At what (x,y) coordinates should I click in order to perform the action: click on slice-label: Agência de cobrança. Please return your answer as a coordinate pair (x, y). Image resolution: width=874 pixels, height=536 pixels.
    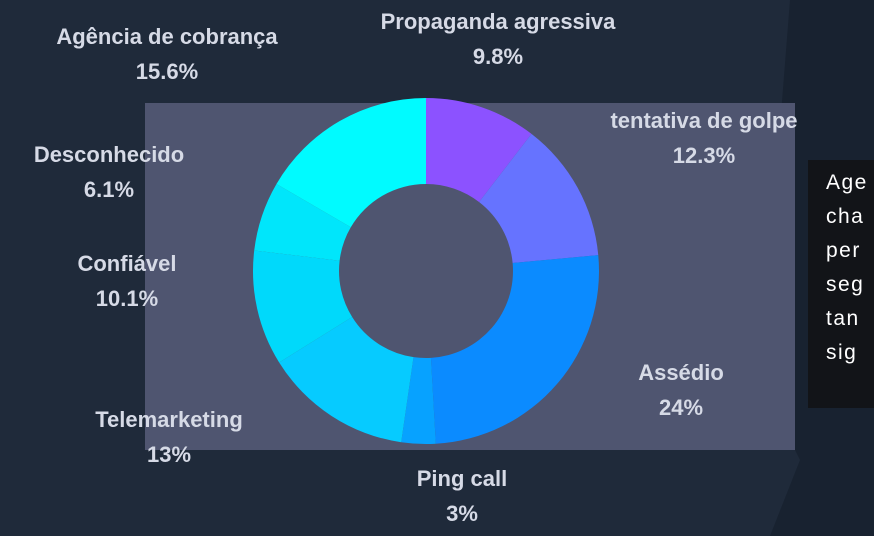
    Looking at the image, I should click on (167, 36).